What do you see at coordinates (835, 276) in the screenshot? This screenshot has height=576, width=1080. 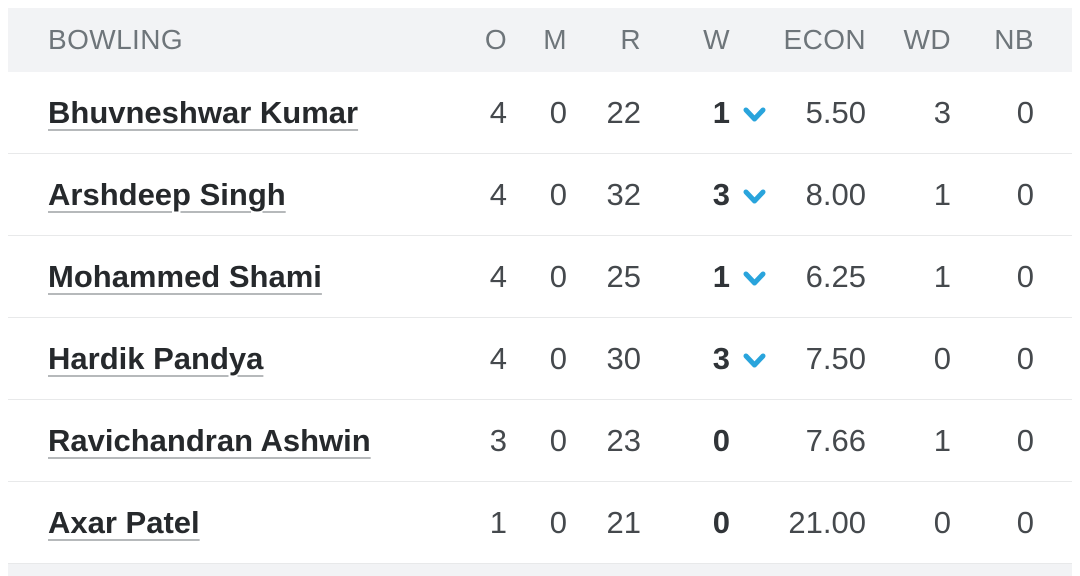 I see `economy-value: 6.25` at bounding box center [835, 276].